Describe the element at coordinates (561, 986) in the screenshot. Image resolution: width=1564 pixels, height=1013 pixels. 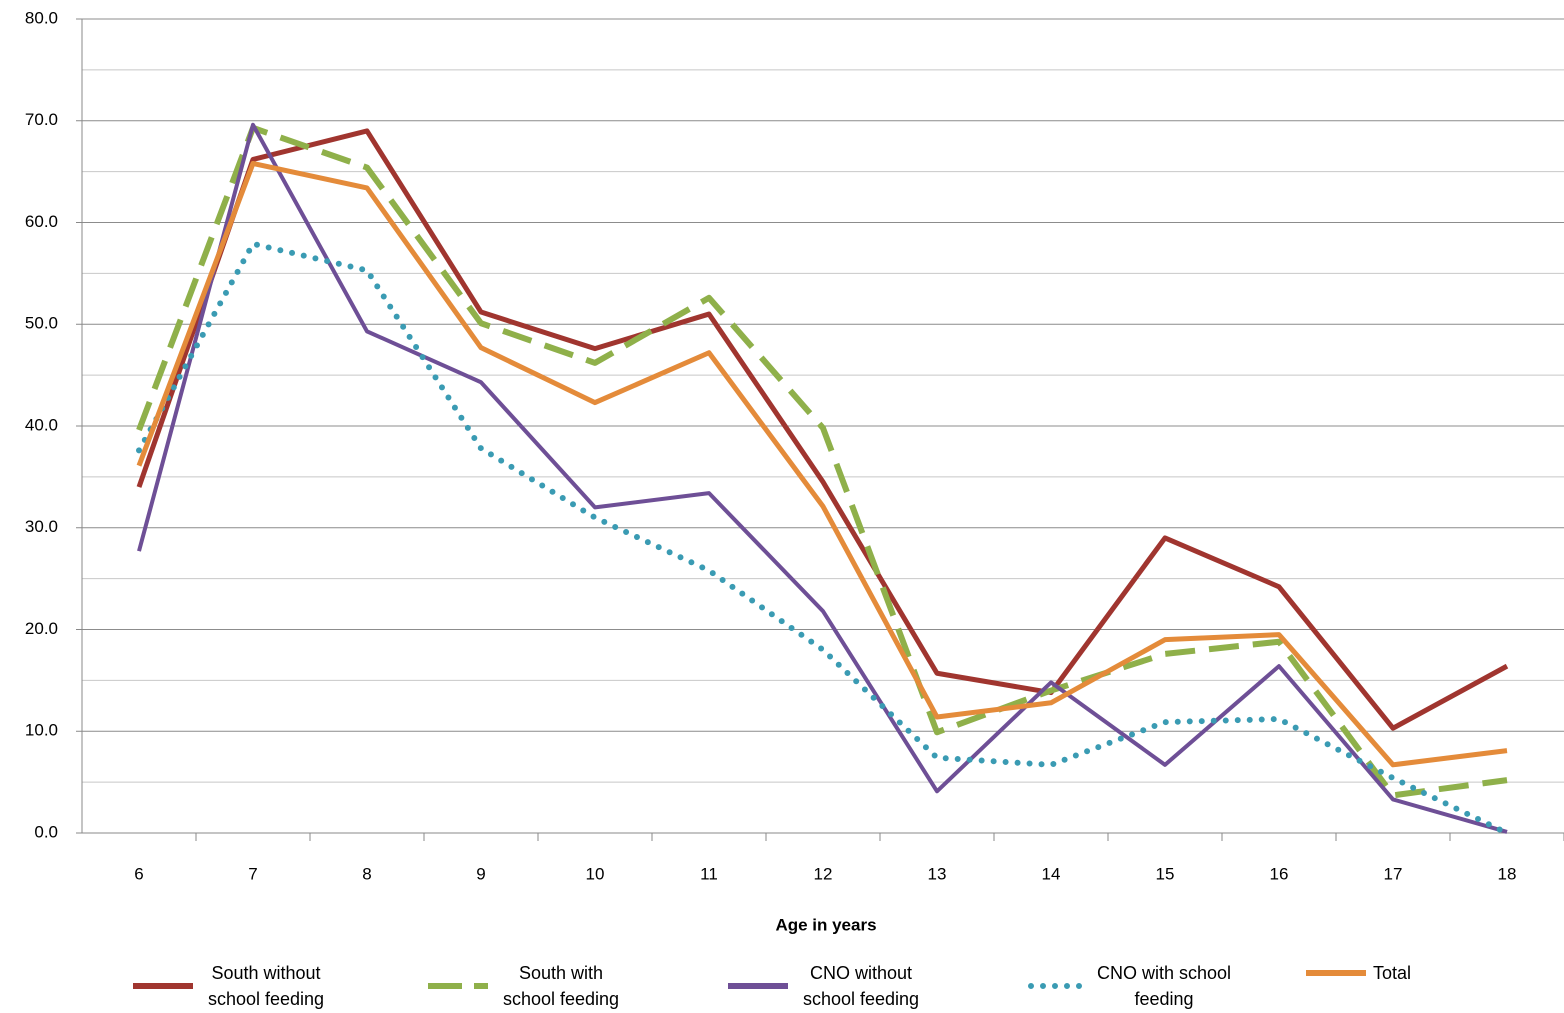
I see `legend-label: South with school feeding` at that location.